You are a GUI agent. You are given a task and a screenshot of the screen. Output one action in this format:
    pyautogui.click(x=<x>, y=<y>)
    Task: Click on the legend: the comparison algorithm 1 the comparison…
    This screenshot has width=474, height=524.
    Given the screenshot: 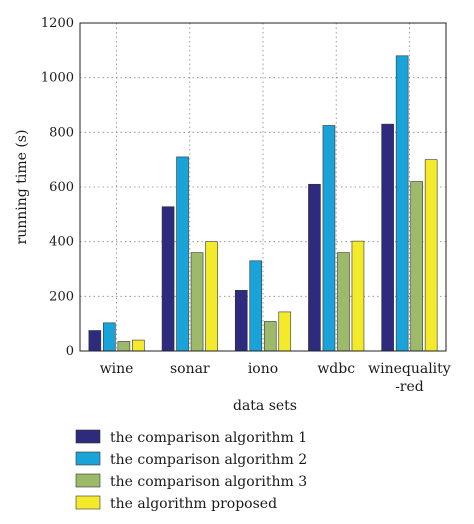 What is the action you would take?
    pyautogui.click(x=191, y=470)
    